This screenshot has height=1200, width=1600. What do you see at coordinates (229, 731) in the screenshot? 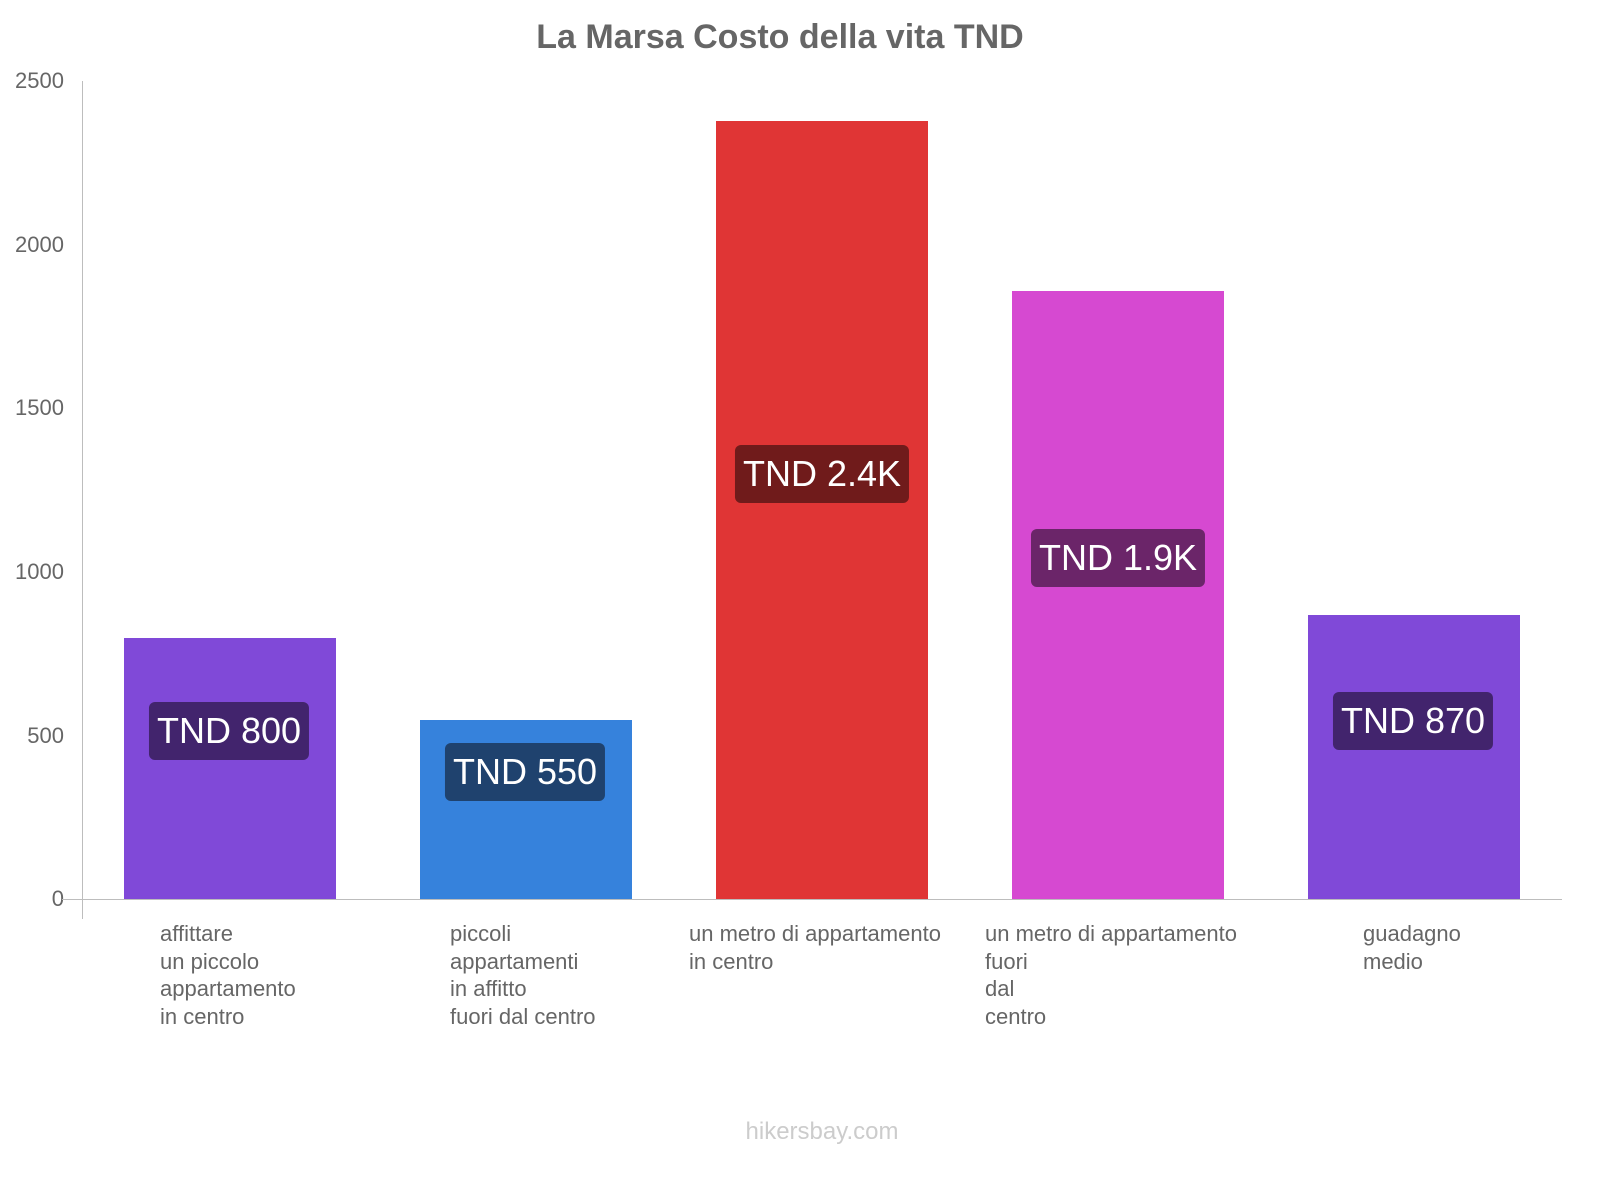
I see `bar-value-label: TND 800` at bounding box center [229, 731].